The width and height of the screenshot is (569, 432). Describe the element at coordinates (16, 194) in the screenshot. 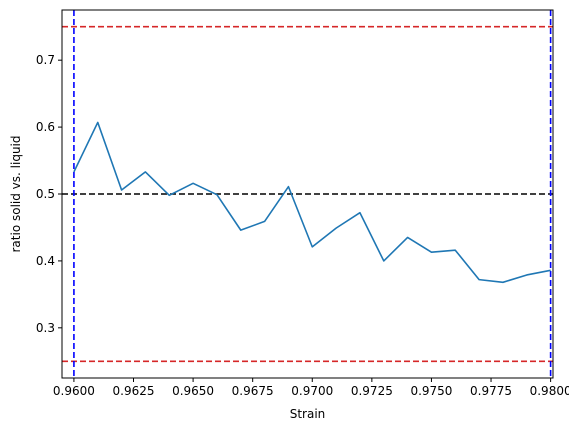

I see `y-axis-label: ratio solid vs. liquid` at that location.